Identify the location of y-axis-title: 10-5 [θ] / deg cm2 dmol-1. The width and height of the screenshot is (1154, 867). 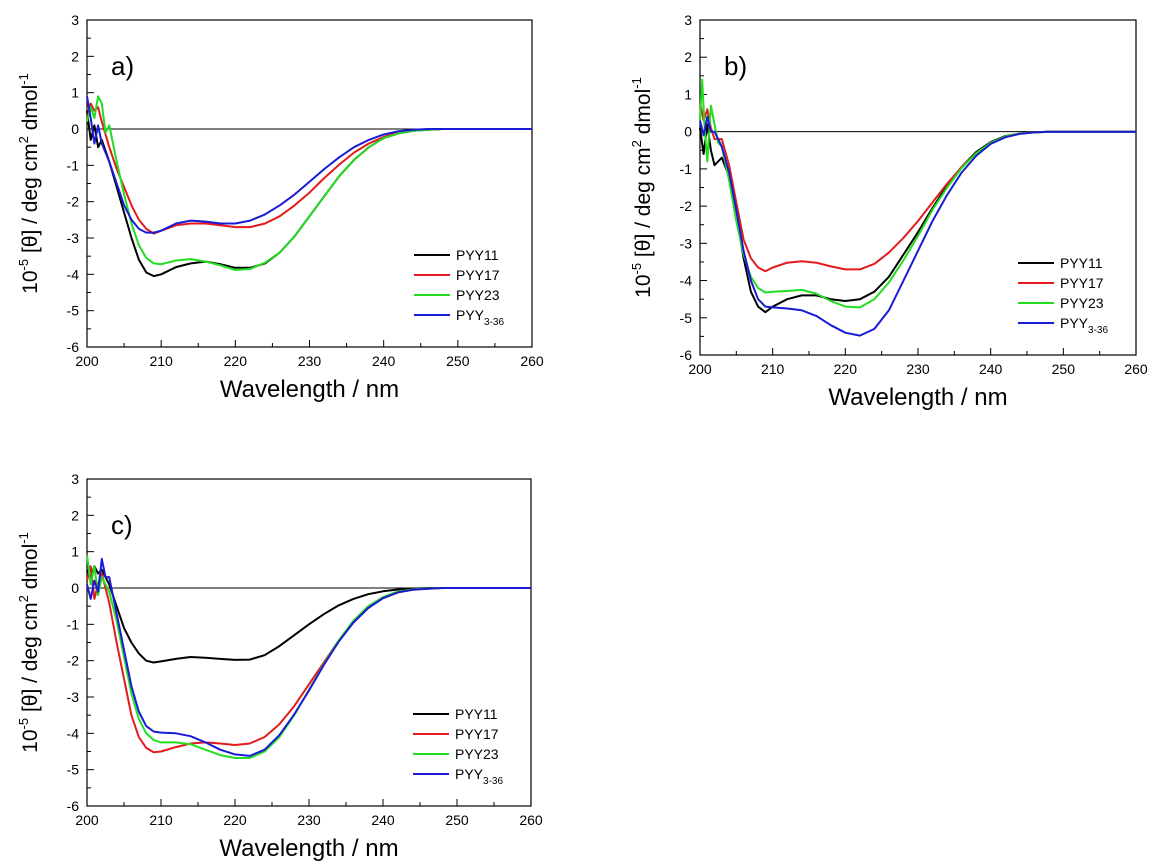
(29, 642).